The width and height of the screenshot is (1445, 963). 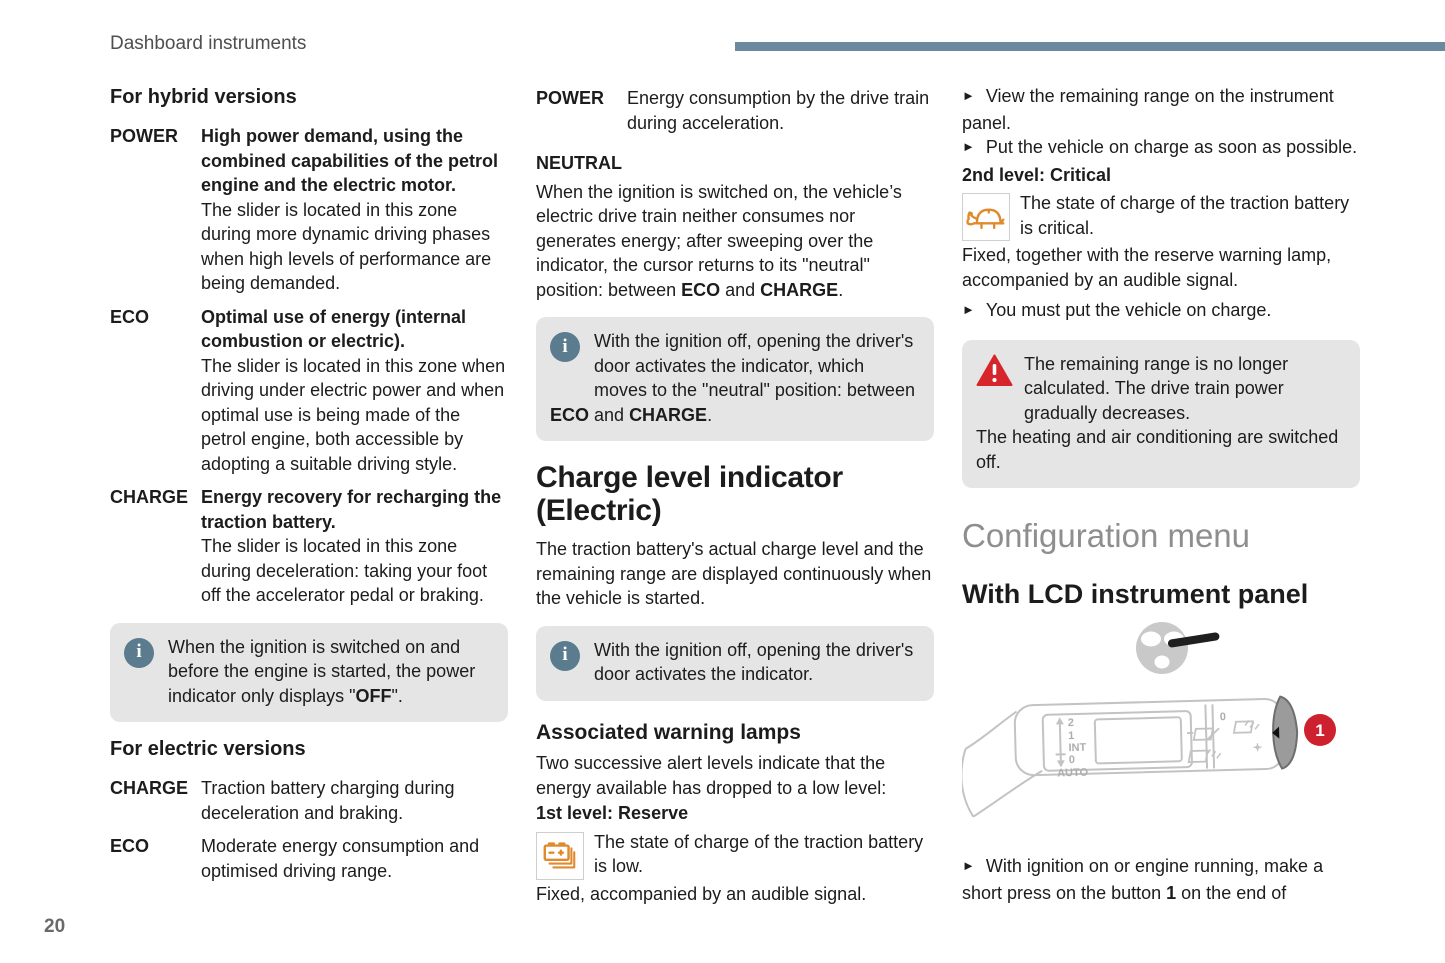 What do you see at coordinates (130, 316) in the screenshot?
I see `term-eco: ECO` at bounding box center [130, 316].